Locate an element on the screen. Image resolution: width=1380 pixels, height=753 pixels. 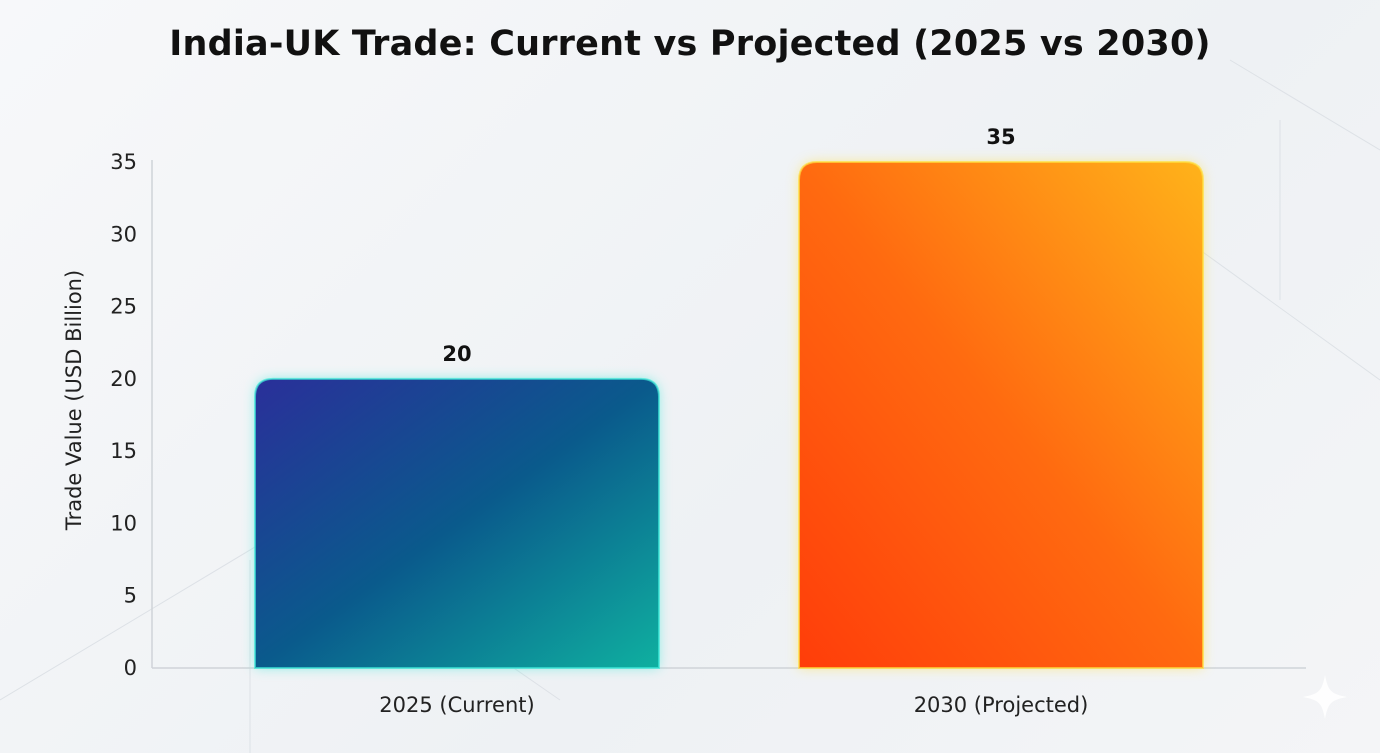
y-tick-label: 10 is located at coordinates (123, 523).